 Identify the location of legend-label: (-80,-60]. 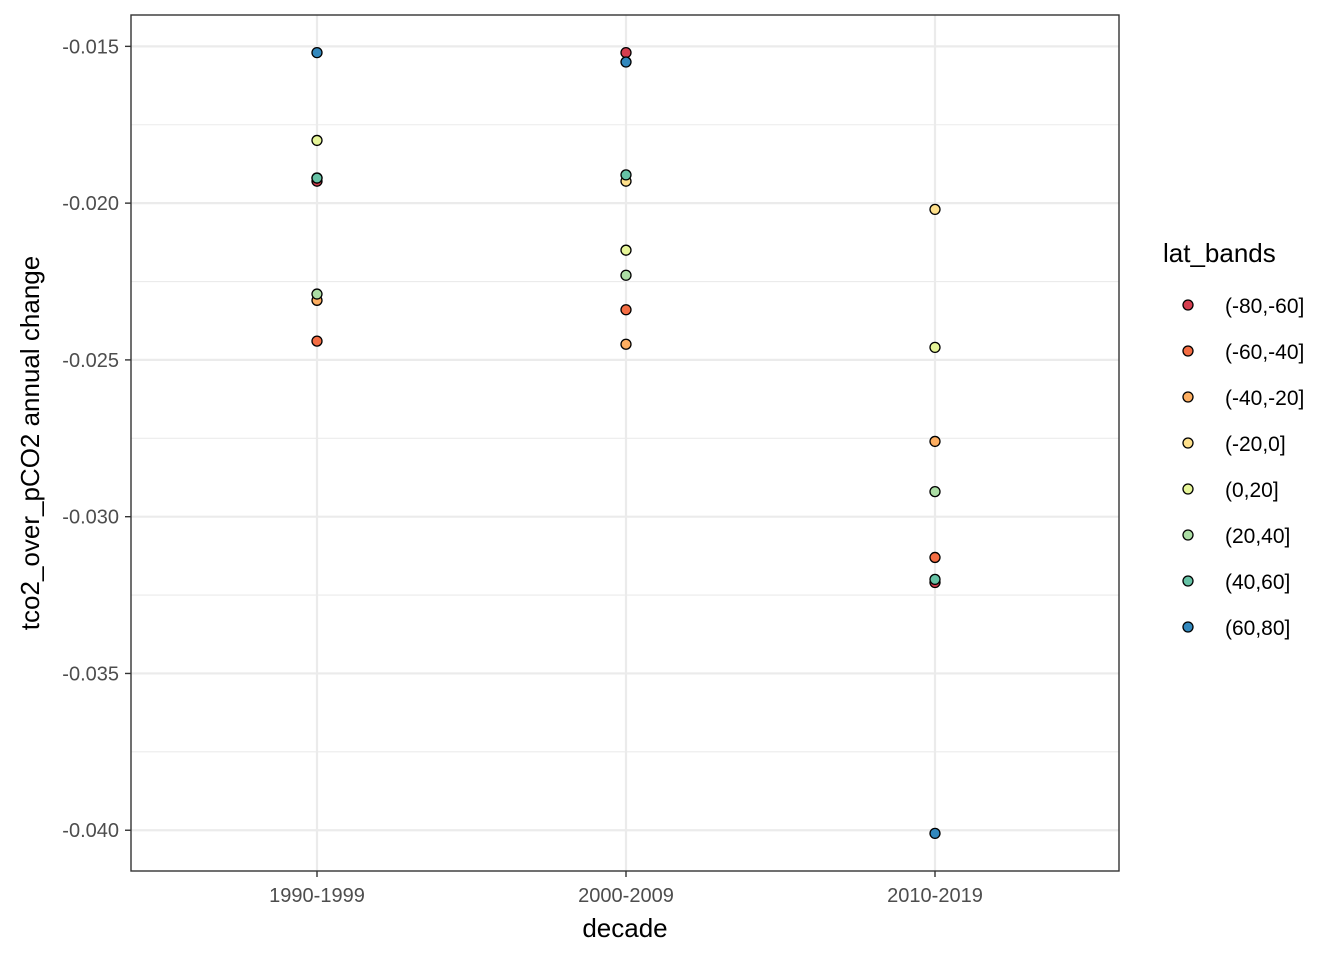
(1264, 306).